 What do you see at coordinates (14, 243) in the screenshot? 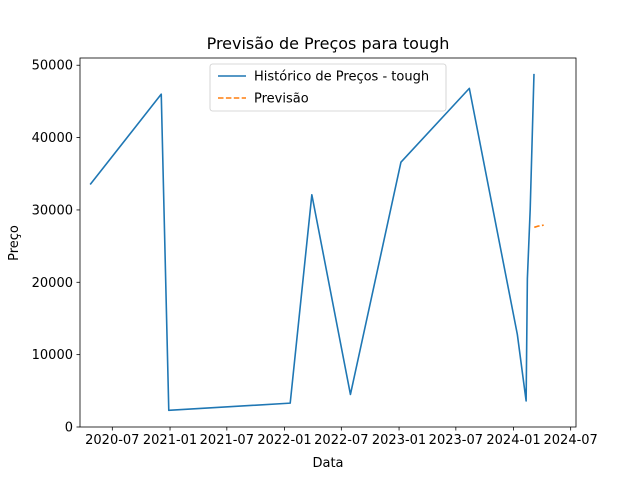
I see `y-axis-label: Preço` at bounding box center [14, 243].